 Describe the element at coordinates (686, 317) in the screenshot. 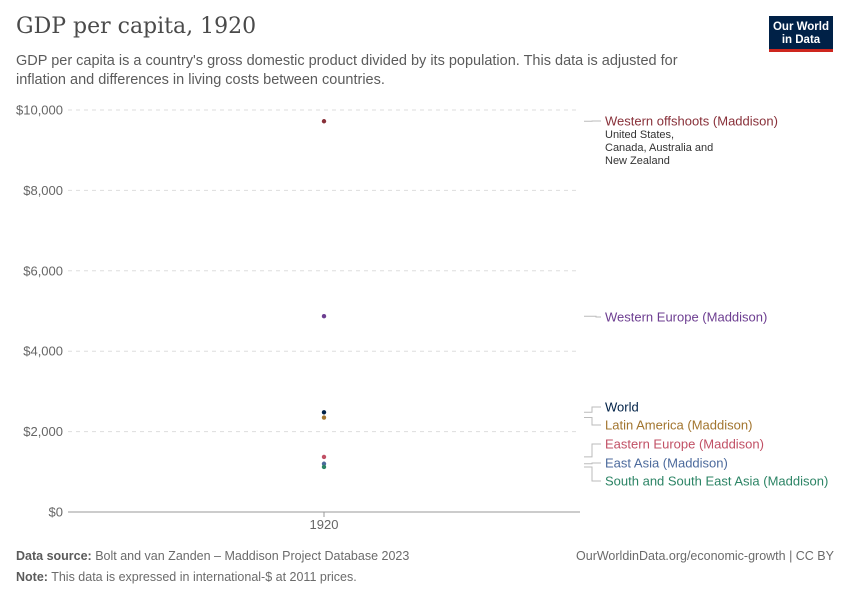

I see `series-label: Western Europe (Maddison)` at that location.